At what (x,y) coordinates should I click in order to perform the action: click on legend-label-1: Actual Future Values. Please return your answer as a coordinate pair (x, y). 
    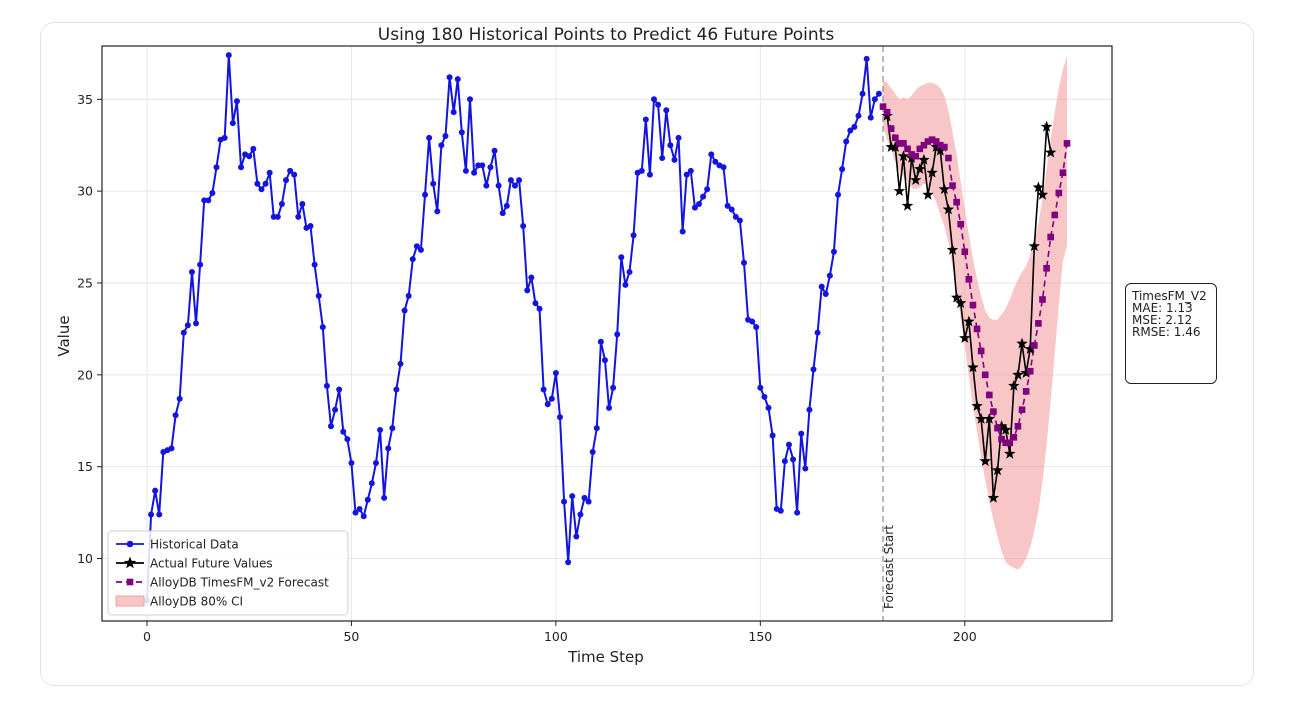
    Looking at the image, I should click on (211, 564).